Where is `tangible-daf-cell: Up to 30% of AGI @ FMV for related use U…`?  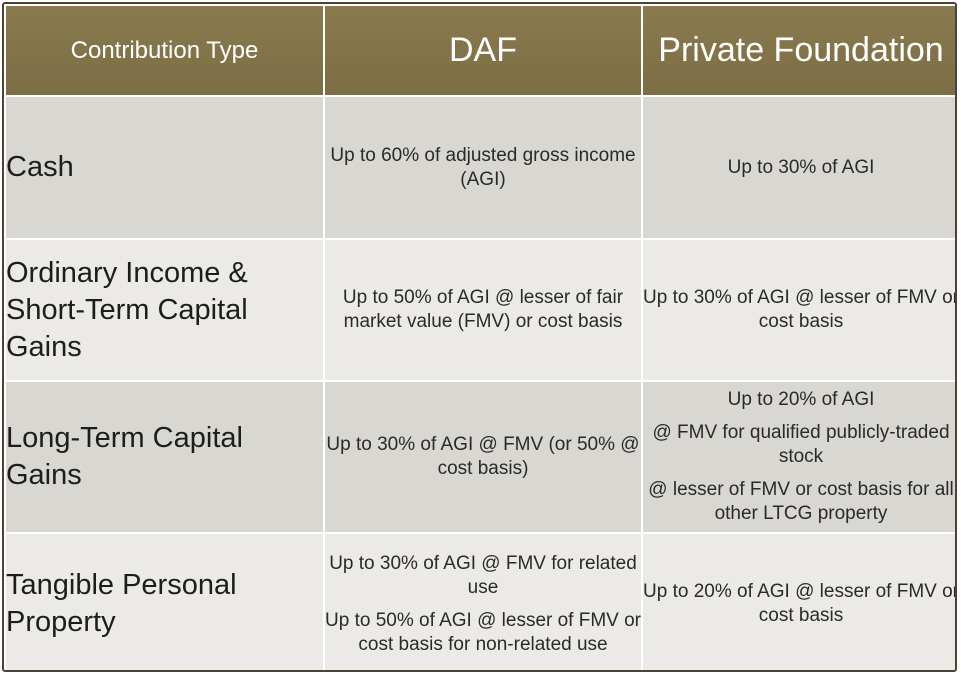
tangible-daf-cell: Up to 30% of AGI @ FMV for related use U… is located at coordinates (483, 601).